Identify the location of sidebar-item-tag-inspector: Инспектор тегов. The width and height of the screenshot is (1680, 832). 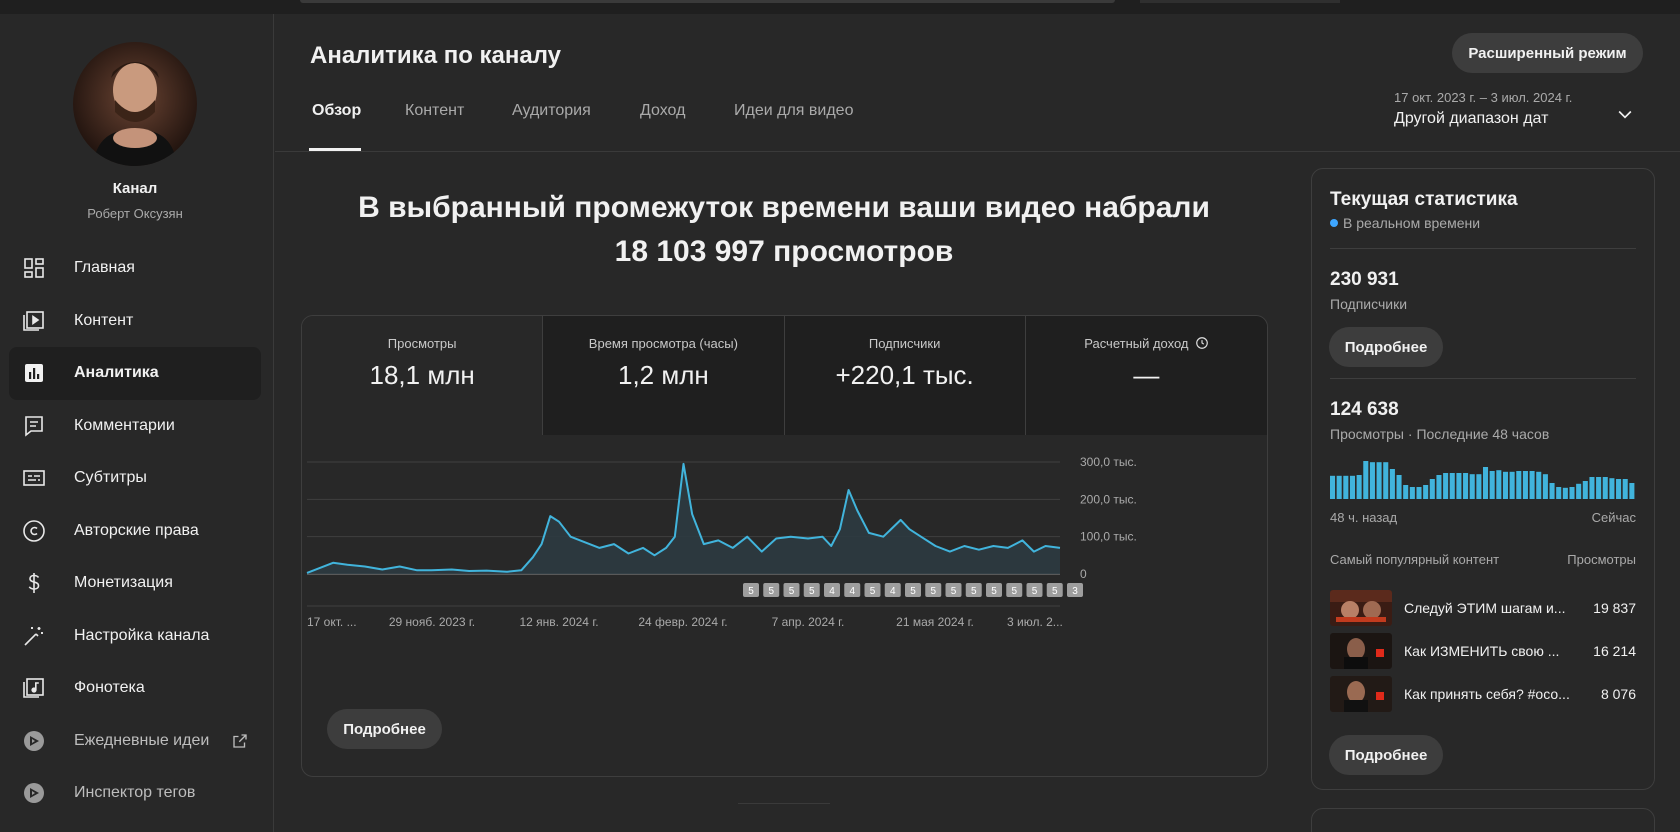
(135, 793).